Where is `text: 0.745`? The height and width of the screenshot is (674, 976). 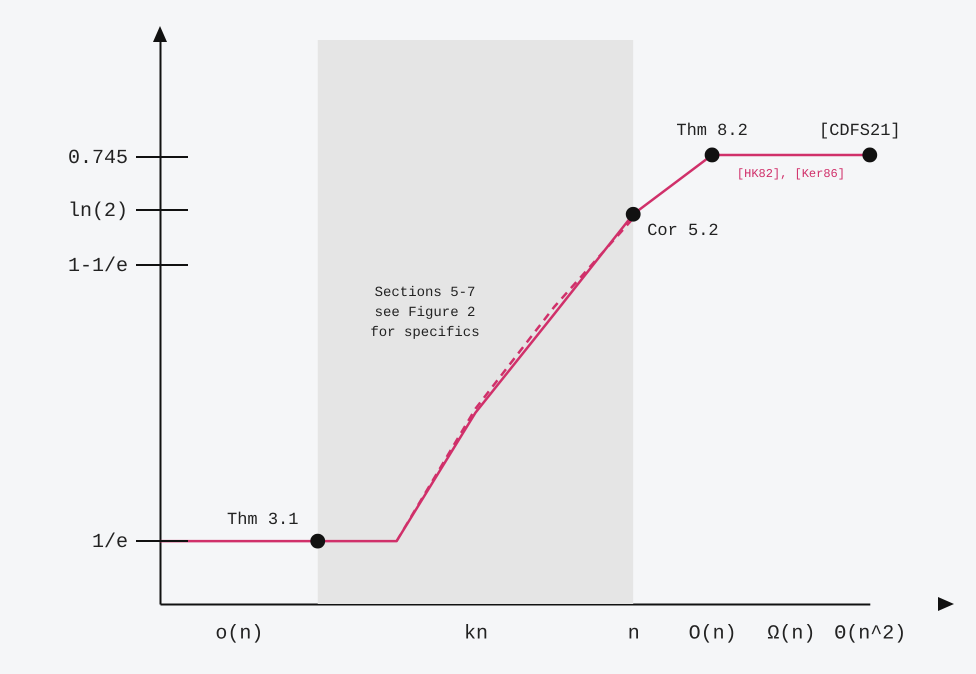
text: 0.745 is located at coordinates (98, 158).